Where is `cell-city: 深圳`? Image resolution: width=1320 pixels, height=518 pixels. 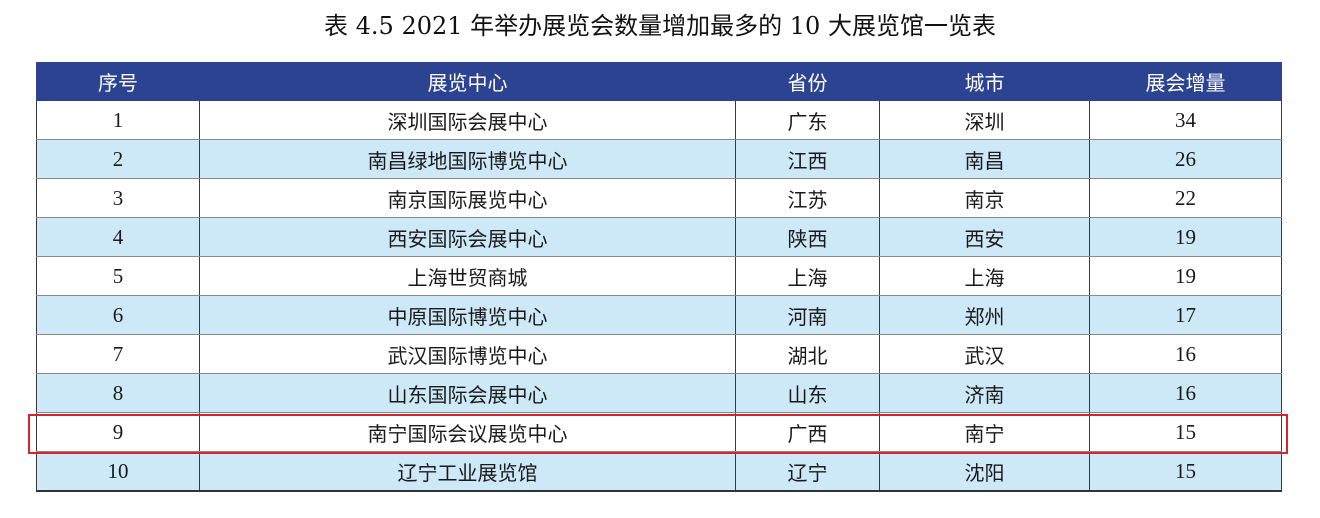 cell-city: 深圳 is located at coordinates (984, 120).